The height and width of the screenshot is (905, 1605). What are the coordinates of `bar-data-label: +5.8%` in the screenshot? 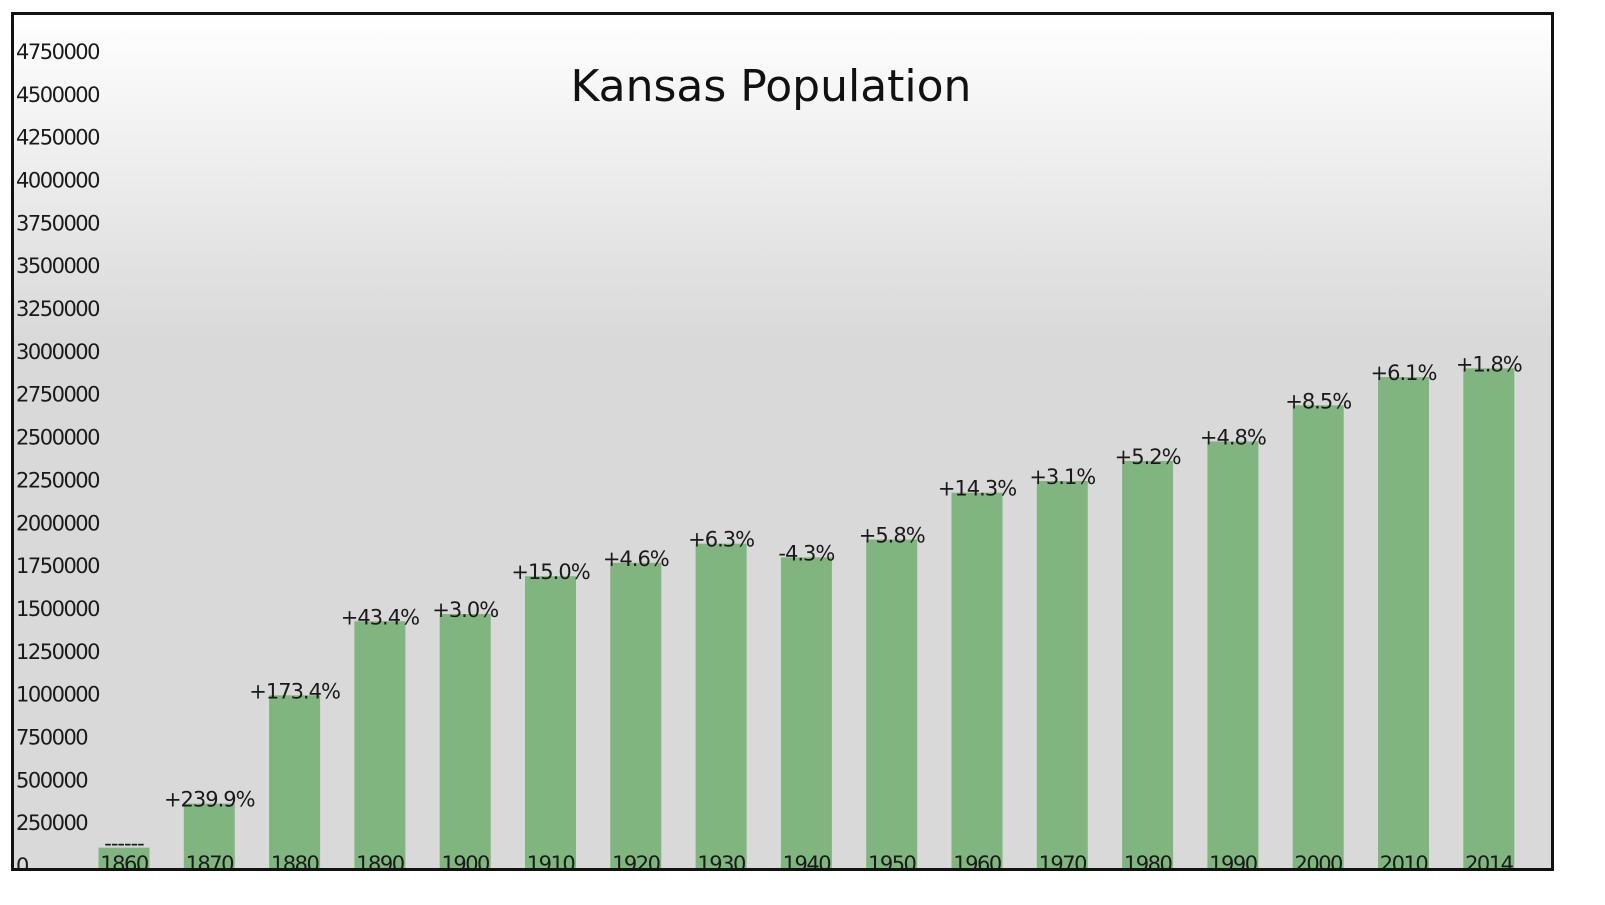 It's located at (892, 535).